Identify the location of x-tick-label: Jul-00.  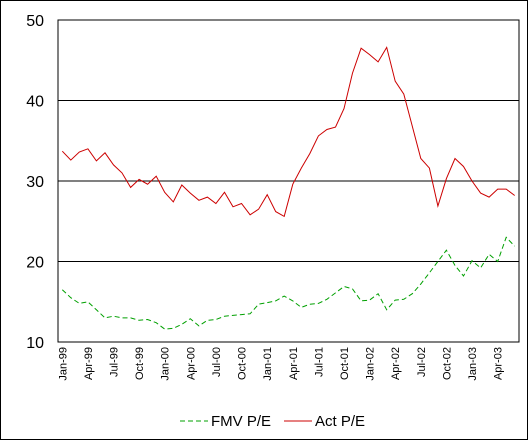
(217, 362).